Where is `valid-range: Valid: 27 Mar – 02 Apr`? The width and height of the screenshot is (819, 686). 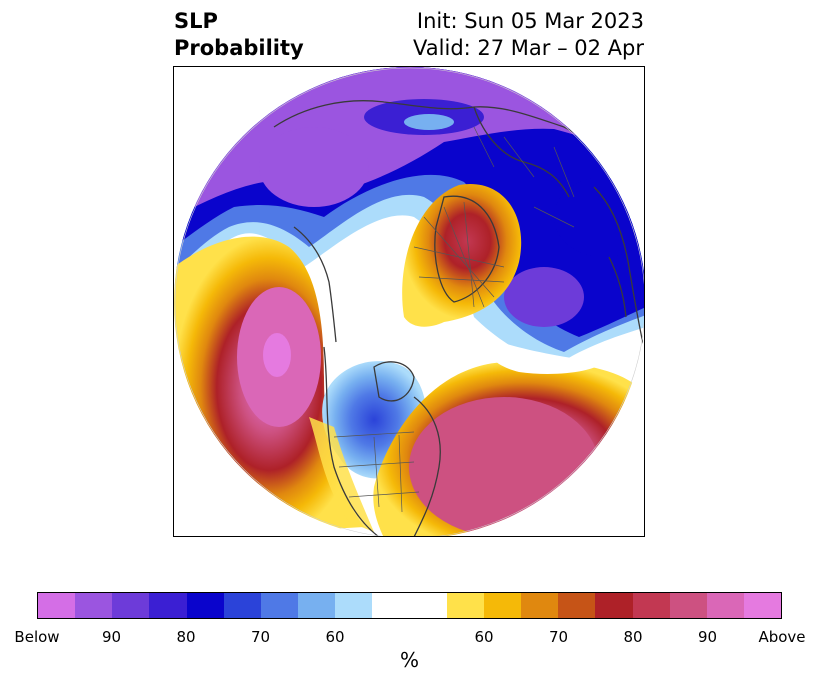
valid-range: Valid: 27 Mar – 02 Apr is located at coordinates (528, 48).